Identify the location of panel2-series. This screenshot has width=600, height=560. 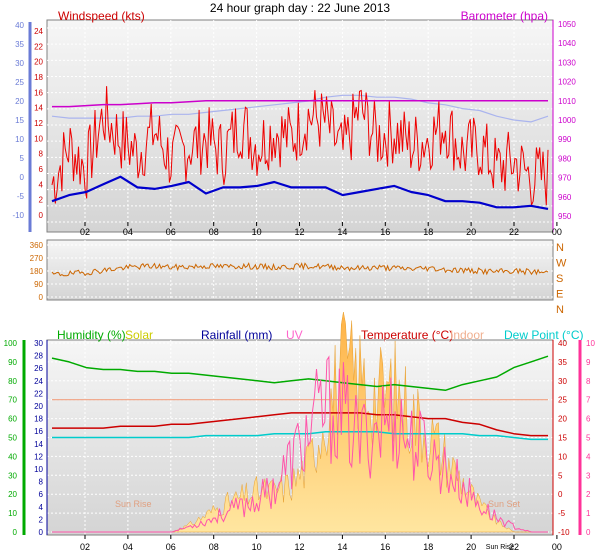
(300, 269).